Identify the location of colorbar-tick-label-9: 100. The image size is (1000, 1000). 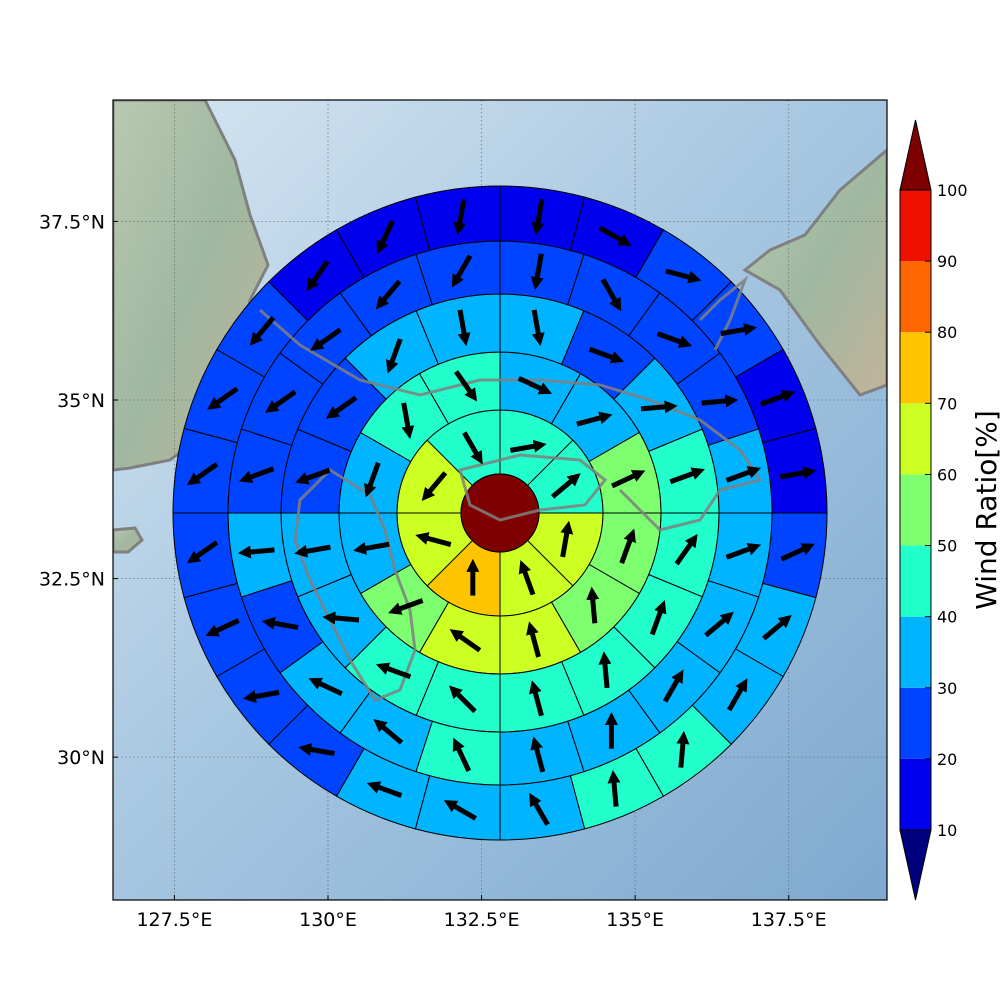
(952, 190).